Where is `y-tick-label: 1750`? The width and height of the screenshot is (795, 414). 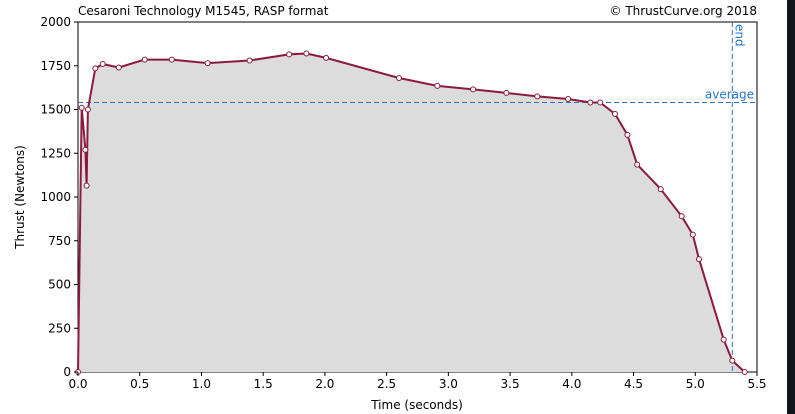
y-tick-label: 1750 is located at coordinates (55, 66).